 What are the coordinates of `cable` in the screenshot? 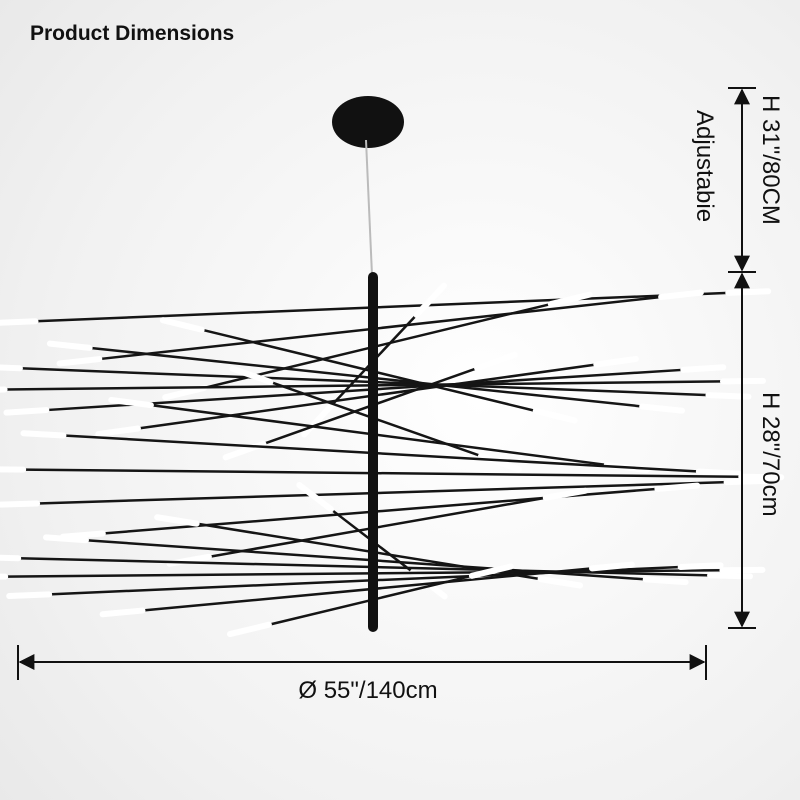 It's located at (369, 207).